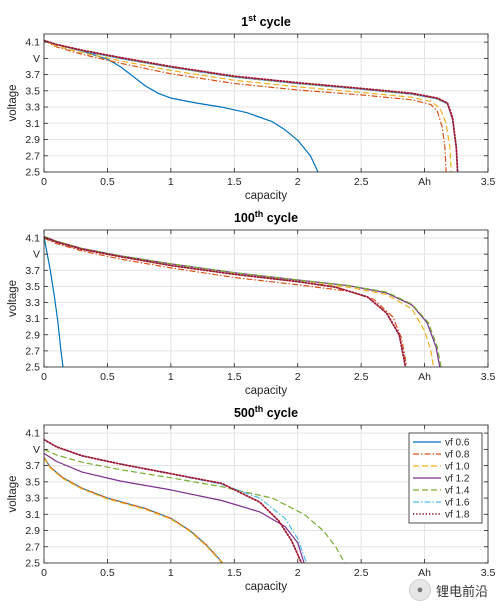 Image resolution: width=503 pixels, height=610 pixels. What do you see at coordinates (457, 455) in the screenshot?
I see `legend-label: vf 0.8` at bounding box center [457, 455].